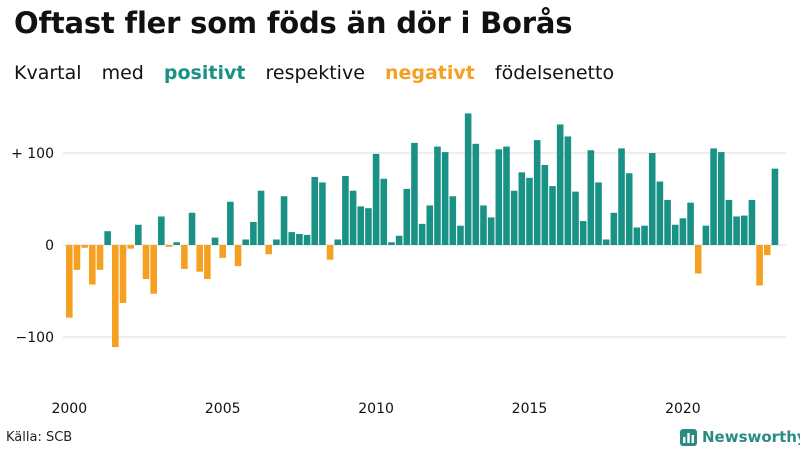  What do you see at coordinates (751, 437) in the screenshot?
I see `newsworthy-logo-text: Newsworthy` at bounding box center [751, 437].